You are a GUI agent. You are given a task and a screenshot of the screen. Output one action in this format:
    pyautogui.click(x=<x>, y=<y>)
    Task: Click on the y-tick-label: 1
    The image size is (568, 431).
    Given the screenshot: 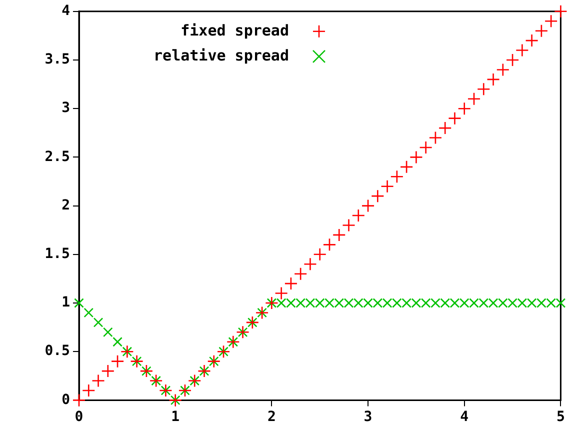 What is the action you would take?
    pyautogui.click(x=66, y=302)
    